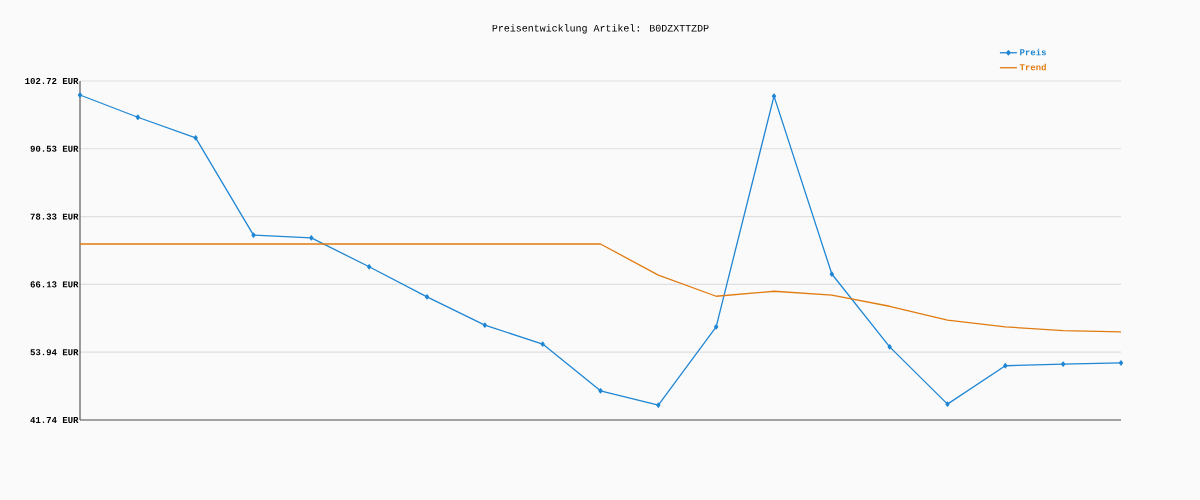  I want to click on legend-label: Trend, so click(1032, 67).